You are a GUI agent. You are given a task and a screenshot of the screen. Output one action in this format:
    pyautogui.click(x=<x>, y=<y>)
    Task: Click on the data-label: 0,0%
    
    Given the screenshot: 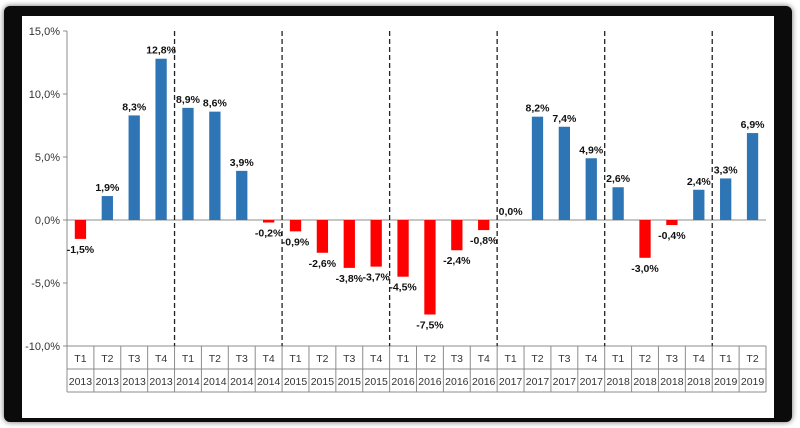 What is the action you would take?
    pyautogui.click(x=511, y=212)
    